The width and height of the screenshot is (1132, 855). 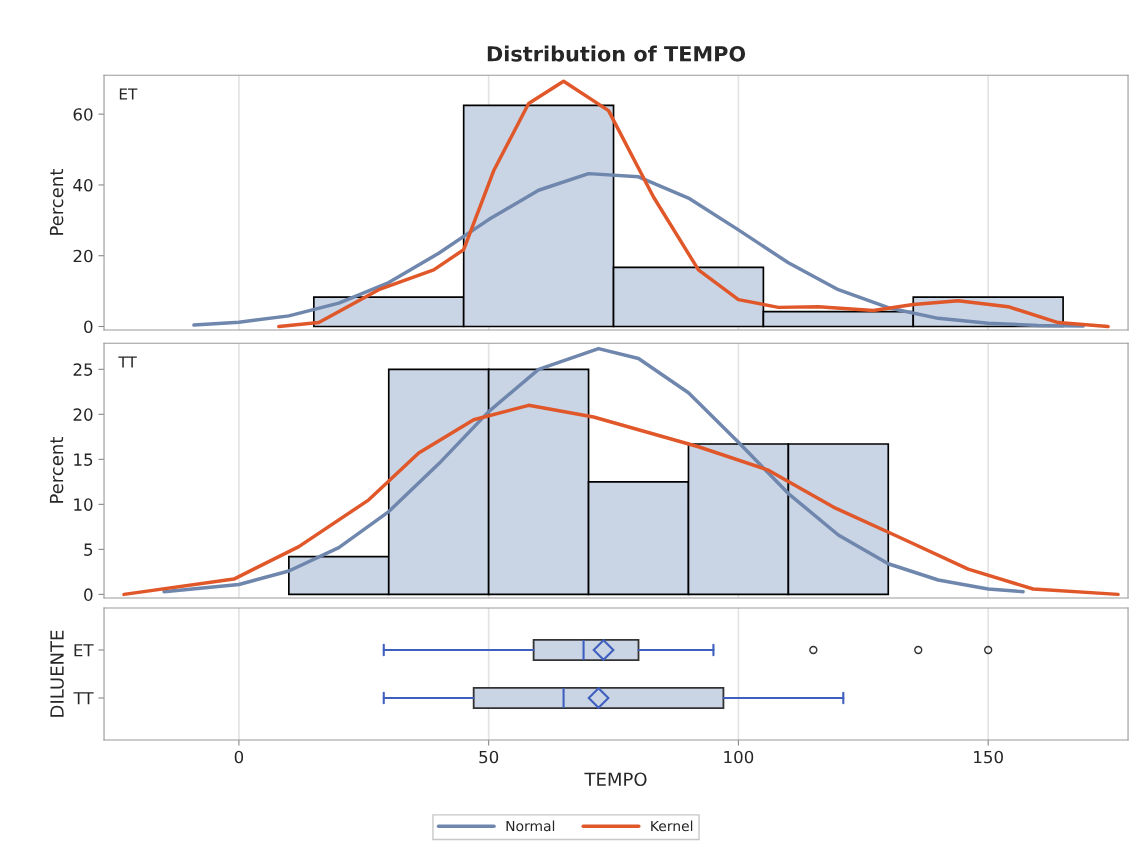 What do you see at coordinates (530, 826) in the screenshot?
I see `legend-label: Normal` at bounding box center [530, 826].